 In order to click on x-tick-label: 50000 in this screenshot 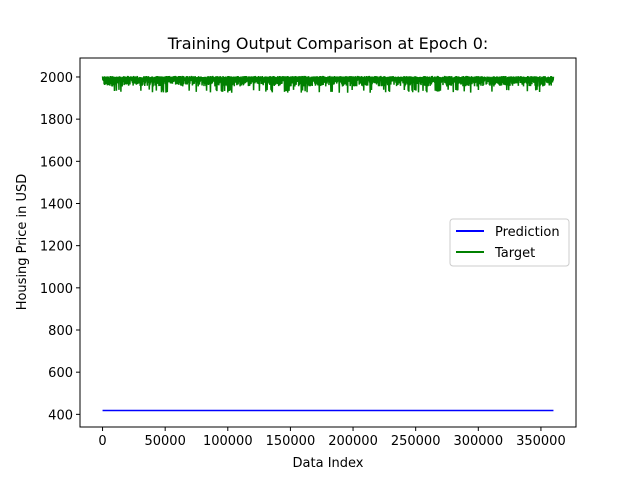, I will do `click(164, 441)`.